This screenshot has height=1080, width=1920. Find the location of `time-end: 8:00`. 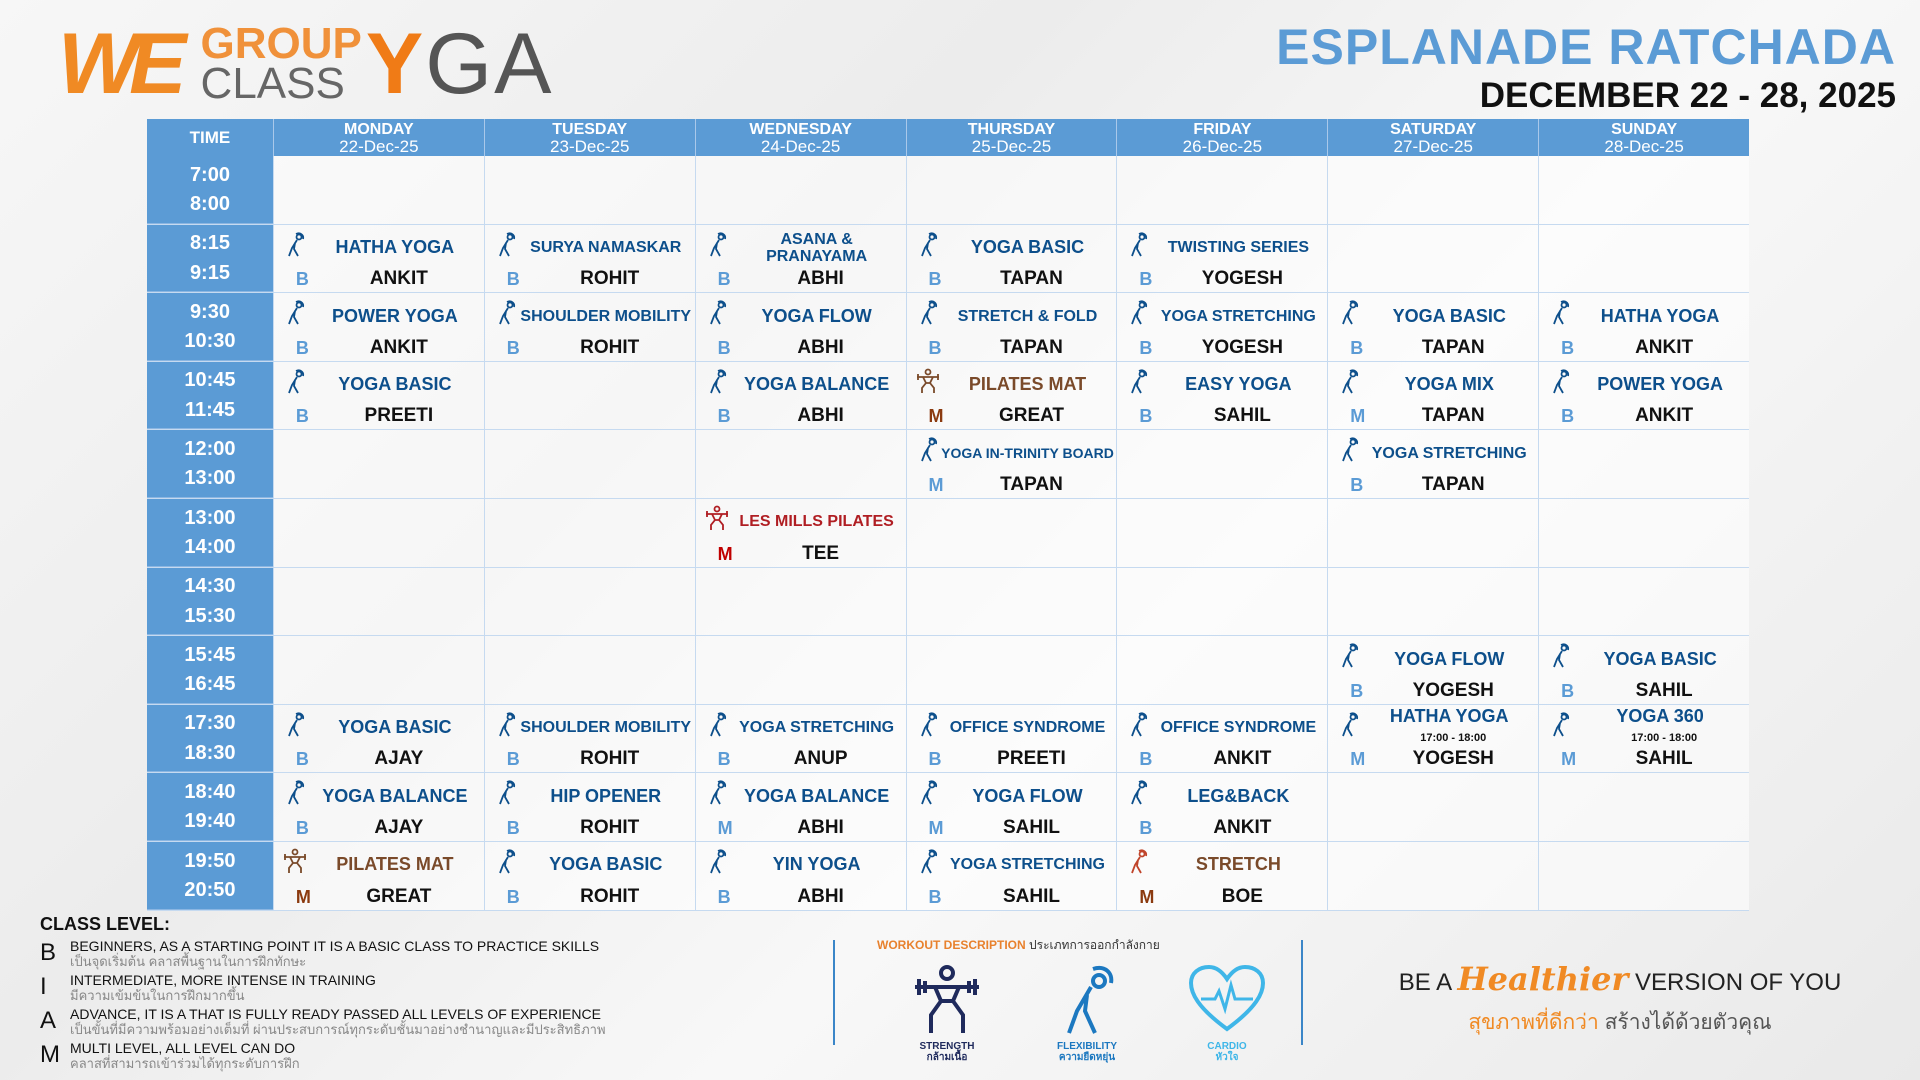

time-end: 8:00 is located at coordinates (209, 203).